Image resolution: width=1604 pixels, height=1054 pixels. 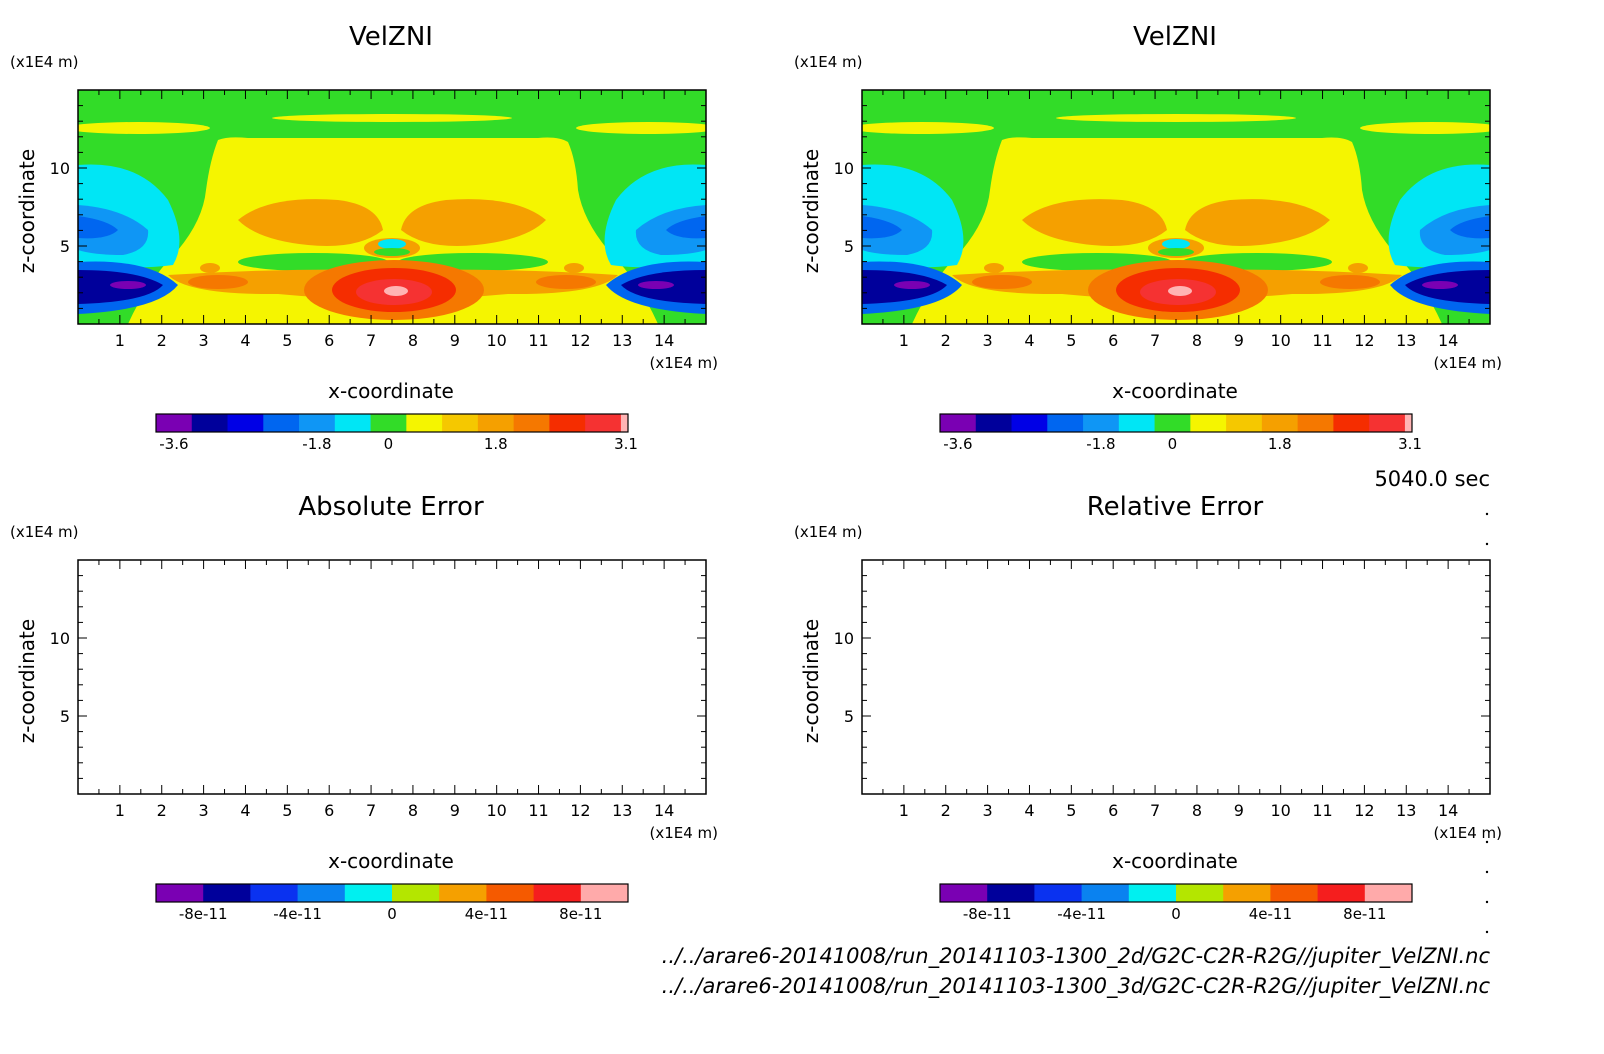 I want to click on colorbar-tick-label: 4e-11, so click(x=1270, y=914).